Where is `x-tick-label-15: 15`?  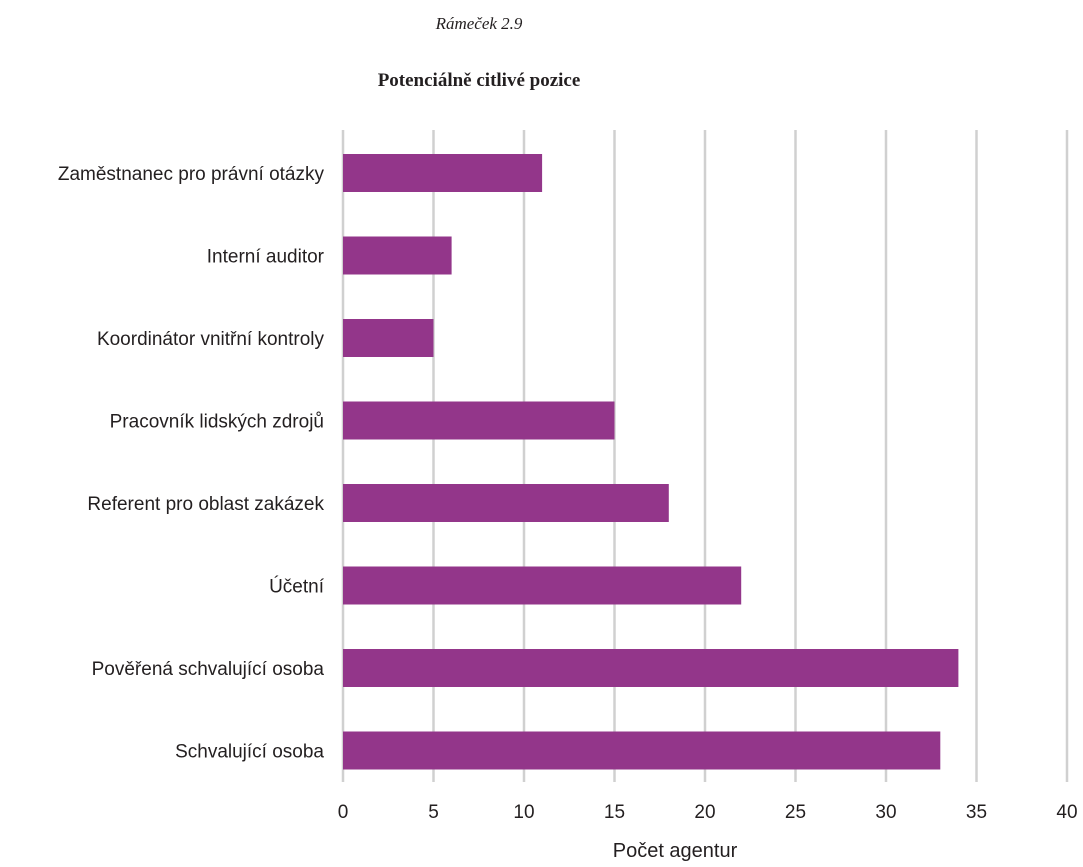
x-tick-label-15: 15 is located at coordinates (614, 812).